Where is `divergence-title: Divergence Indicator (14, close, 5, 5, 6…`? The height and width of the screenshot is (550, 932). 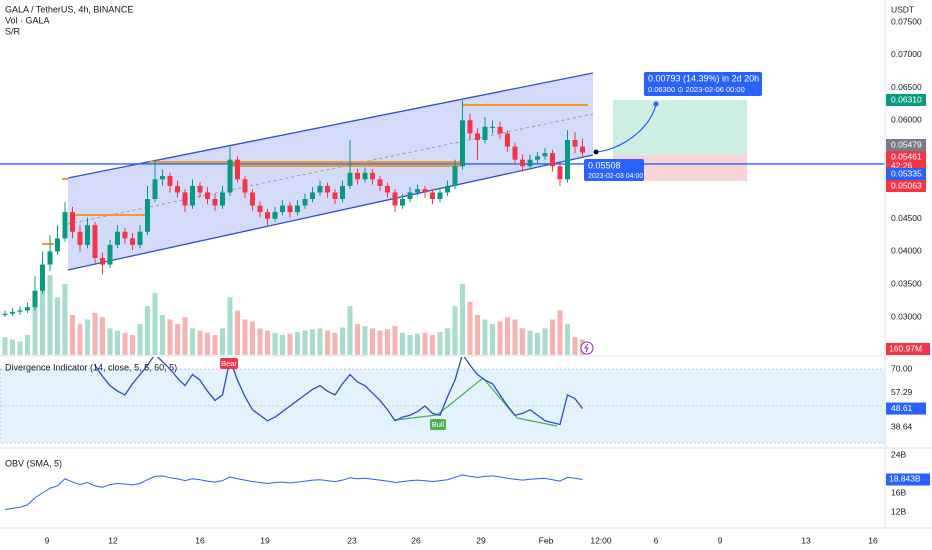 divergence-title: Divergence Indicator (14, close, 5, 5, 6… is located at coordinates (91, 367).